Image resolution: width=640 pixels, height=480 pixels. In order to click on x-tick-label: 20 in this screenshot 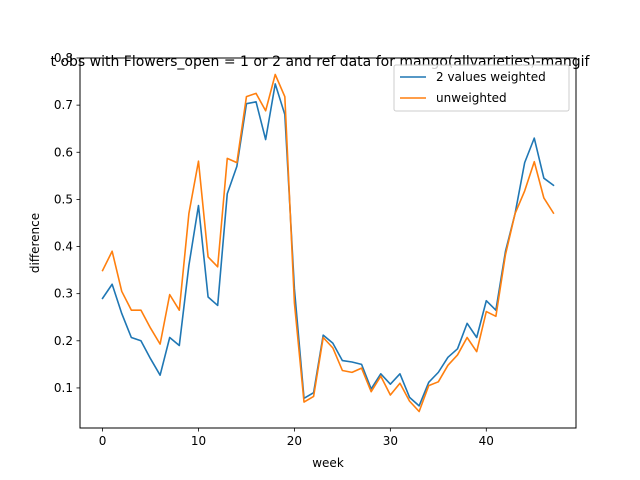, I will do `click(294, 441)`.